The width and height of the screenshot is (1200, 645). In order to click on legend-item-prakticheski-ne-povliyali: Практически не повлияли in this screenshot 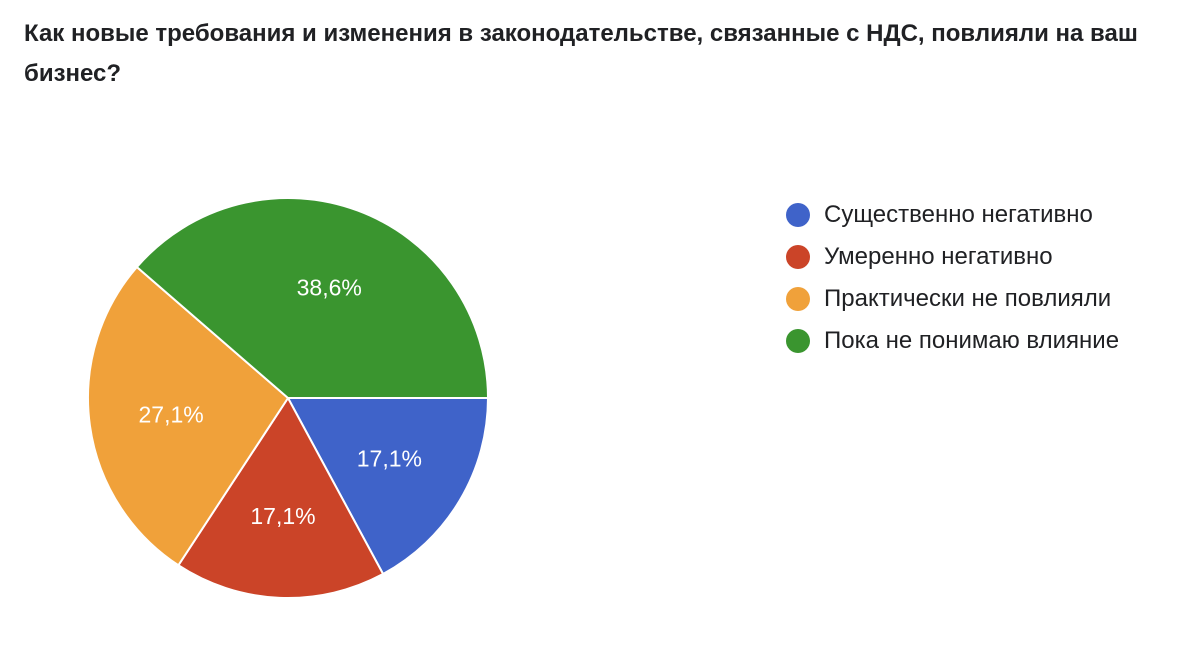, I will do `click(952, 299)`.